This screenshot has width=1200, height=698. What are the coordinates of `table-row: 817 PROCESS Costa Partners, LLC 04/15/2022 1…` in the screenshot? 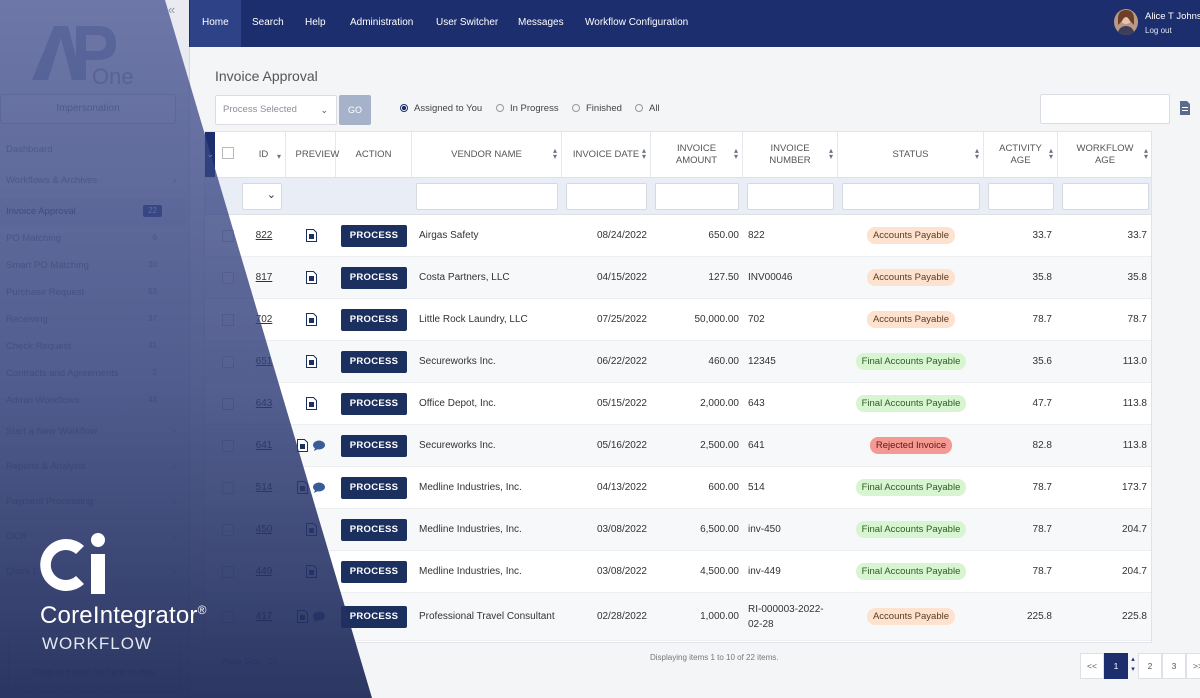 It's located at (678, 278).